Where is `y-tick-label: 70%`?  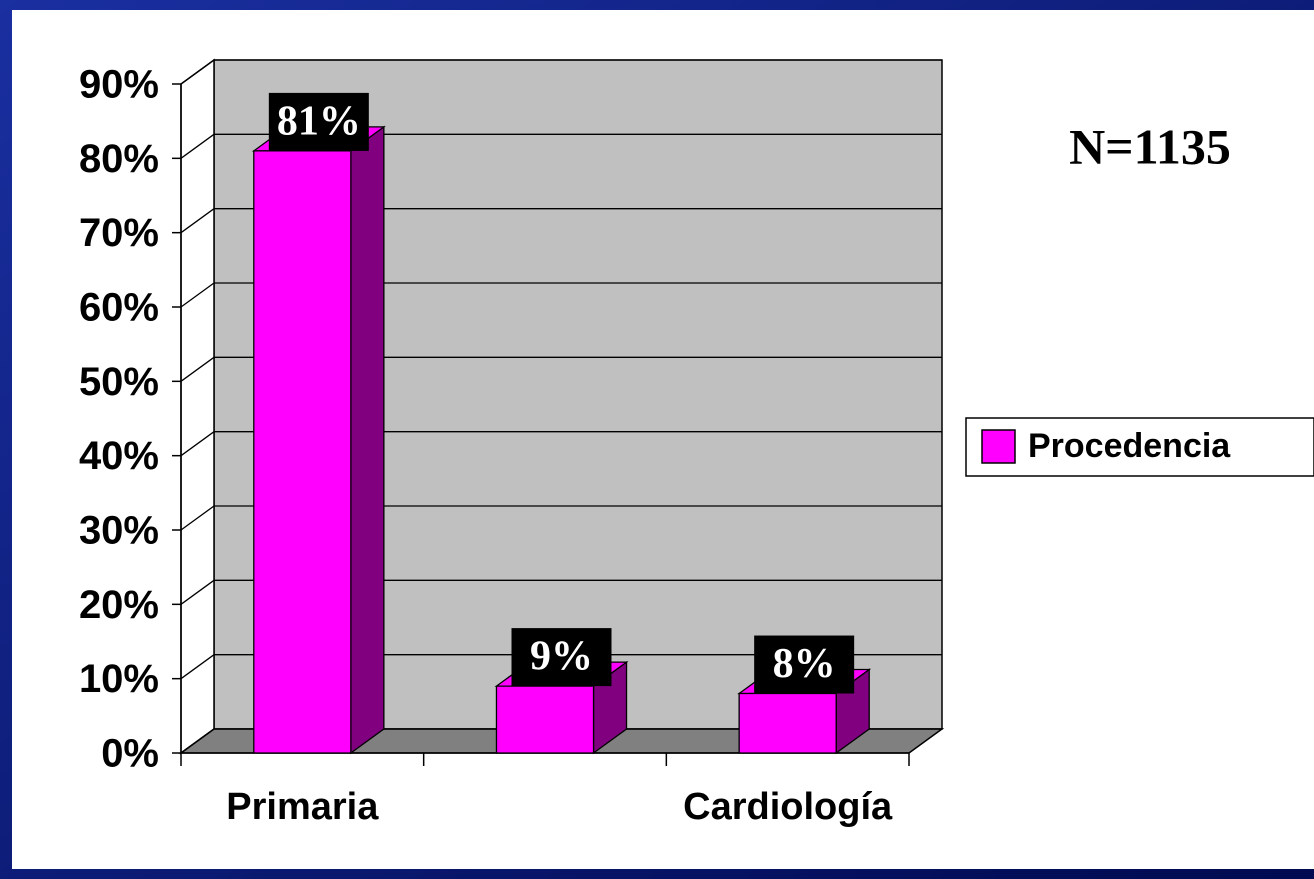
y-tick-label: 70% is located at coordinates (119, 233).